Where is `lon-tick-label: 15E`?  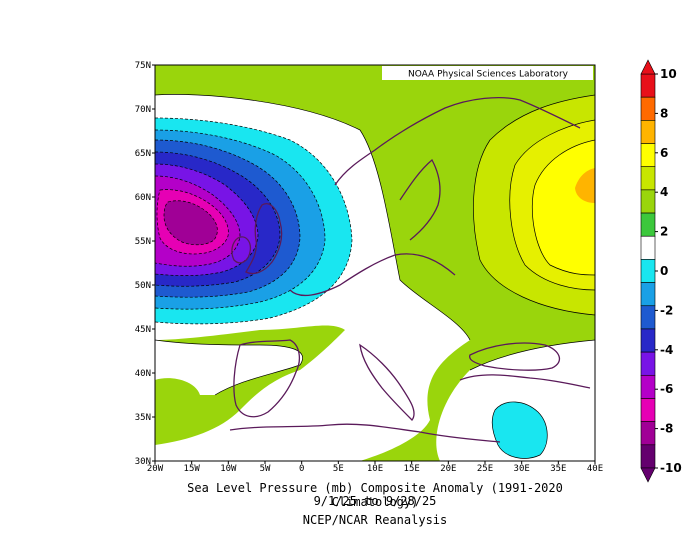 lon-tick-label: 15E is located at coordinates (412, 469).